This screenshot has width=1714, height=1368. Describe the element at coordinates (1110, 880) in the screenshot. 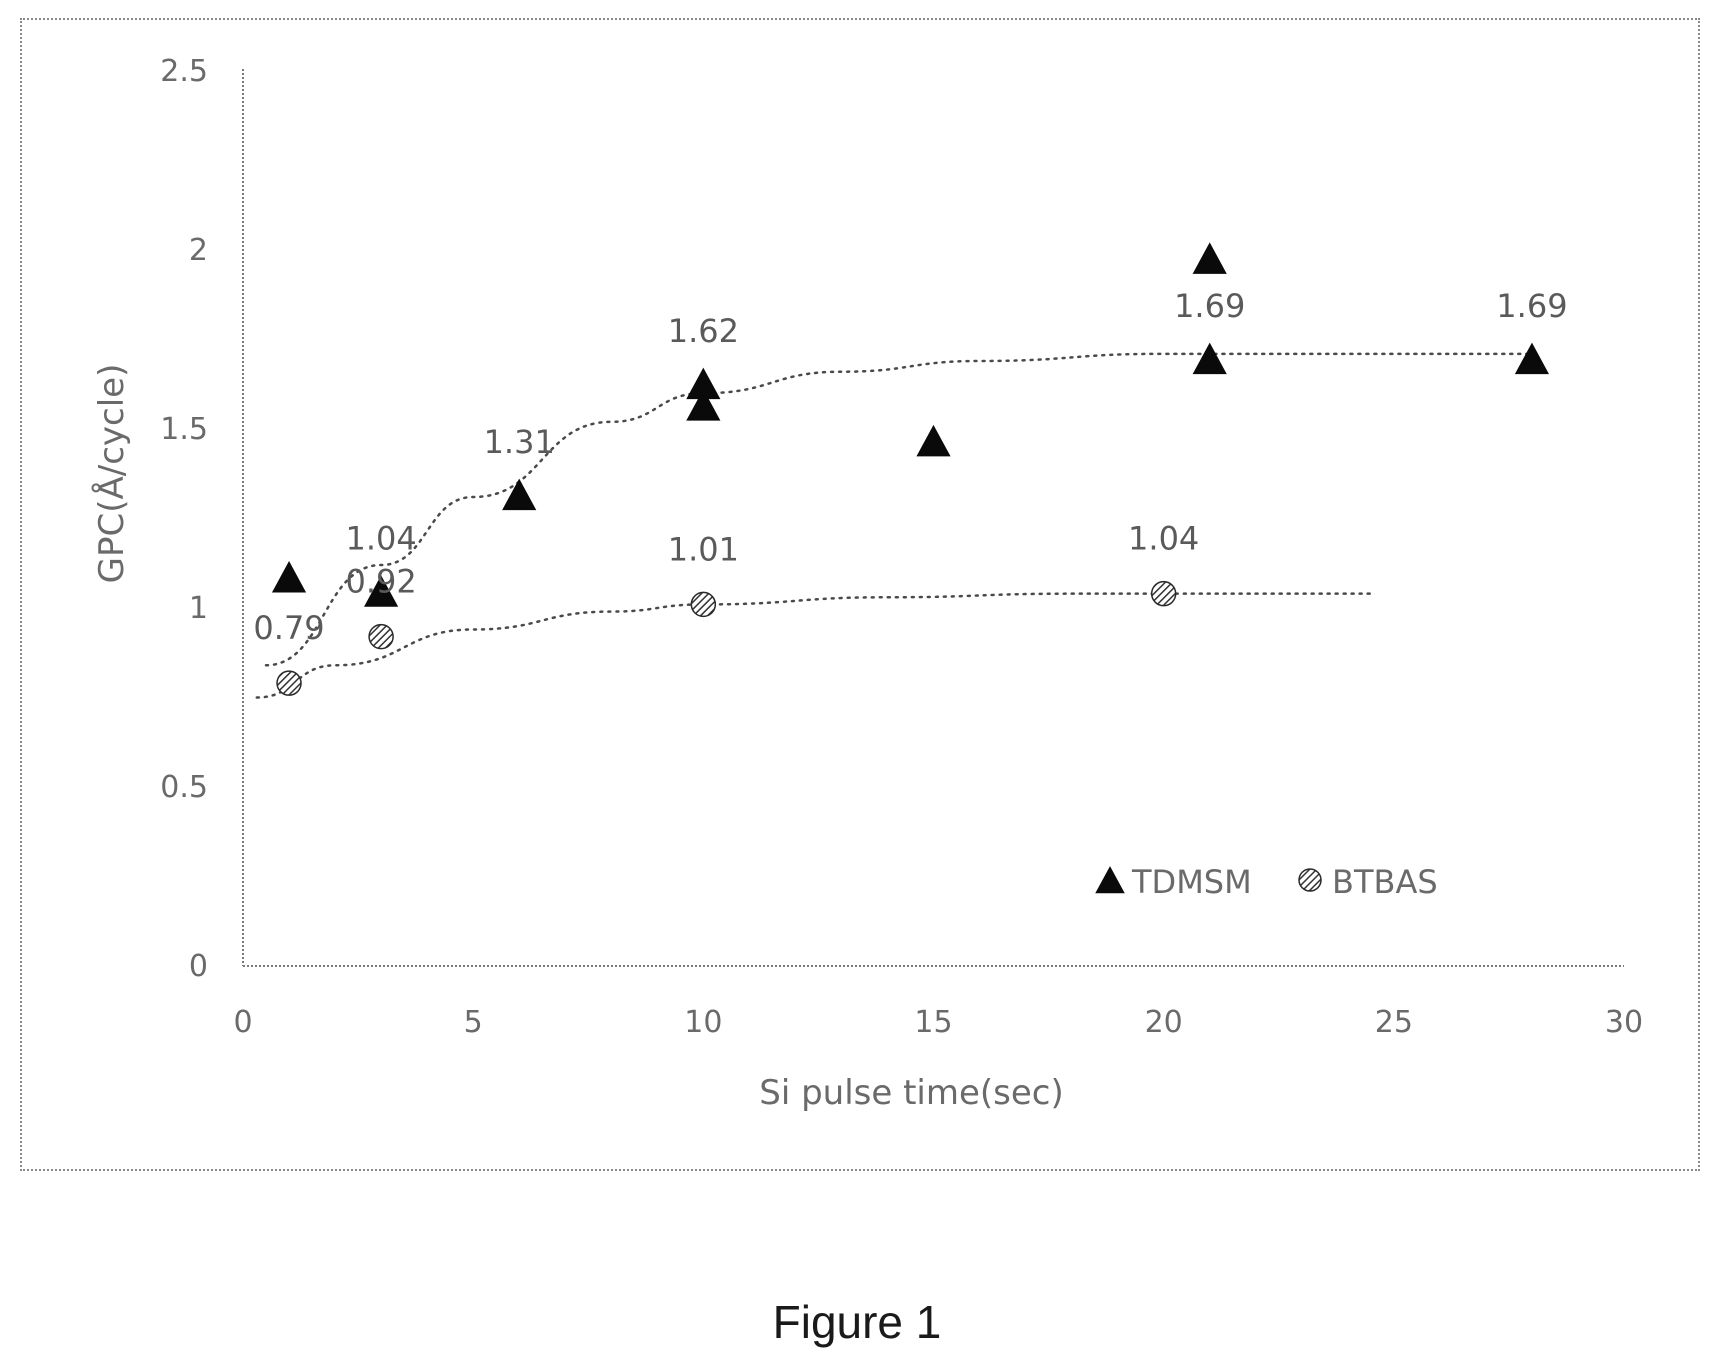

I see `legend-marker-tdmsm` at that location.